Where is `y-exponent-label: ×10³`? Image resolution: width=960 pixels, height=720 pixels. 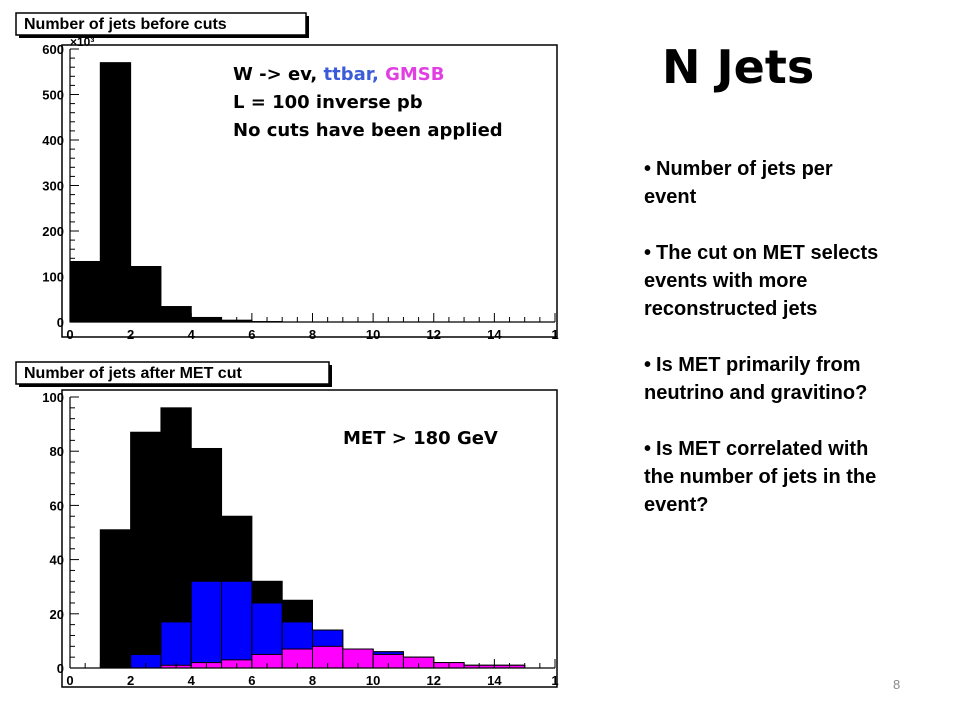
y-exponent-label: ×10³ is located at coordinates (82, 42).